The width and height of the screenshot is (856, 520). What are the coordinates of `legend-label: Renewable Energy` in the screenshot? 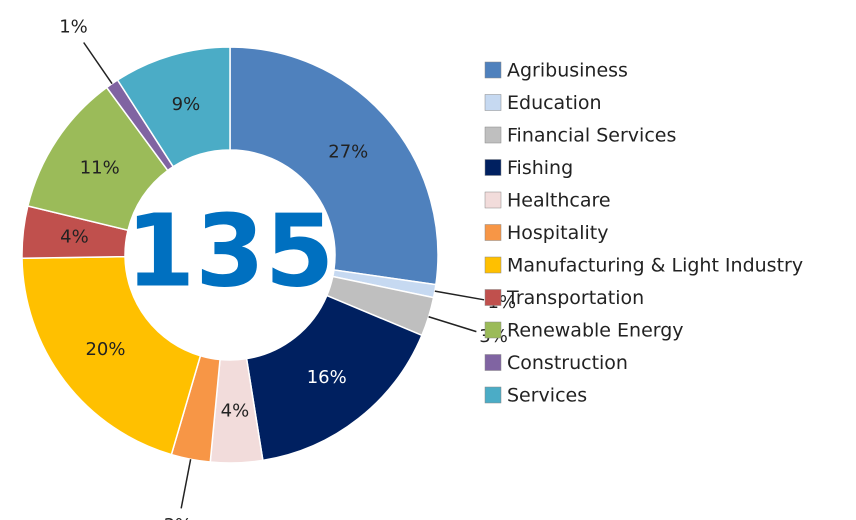 It's located at (595, 331).